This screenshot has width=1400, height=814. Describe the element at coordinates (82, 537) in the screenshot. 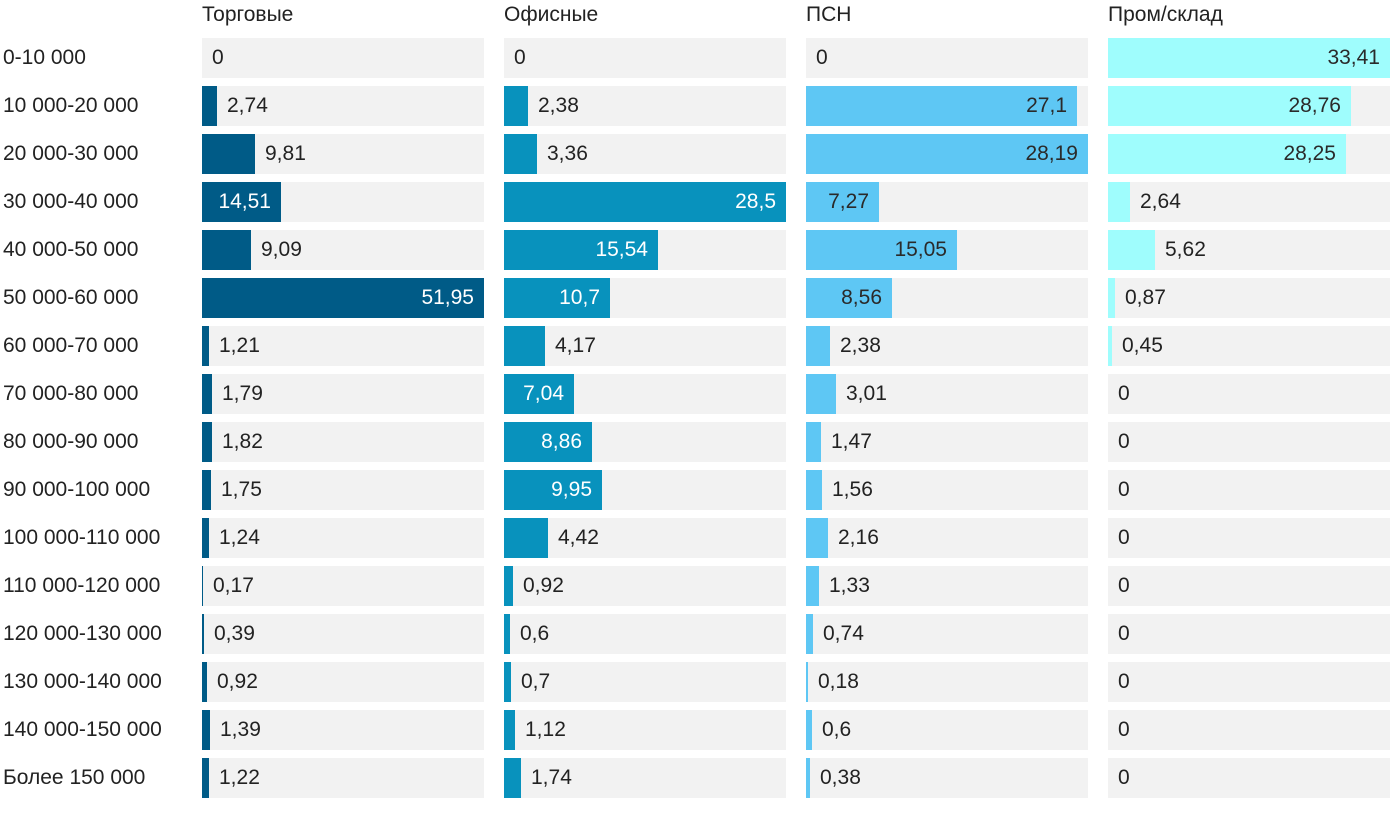

I see `category-label: 100 000-110 000` at that location.